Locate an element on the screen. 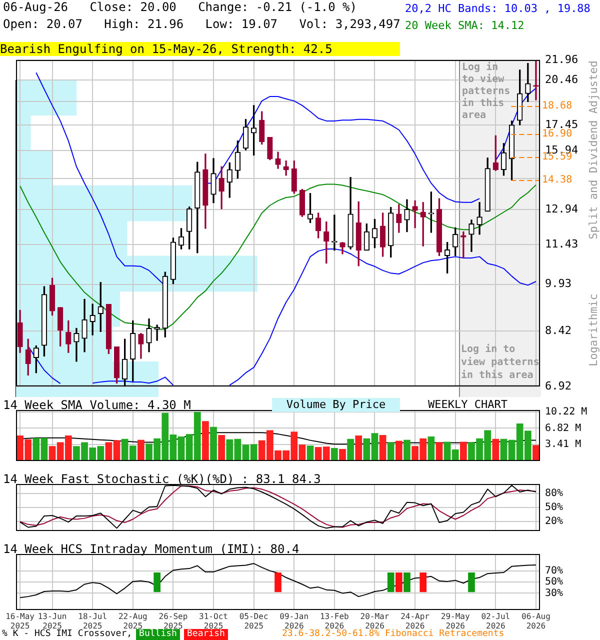 Image resolution: width=600 pixels, height=640 pixels. text: Bearish is located at coordinates (206, 634).